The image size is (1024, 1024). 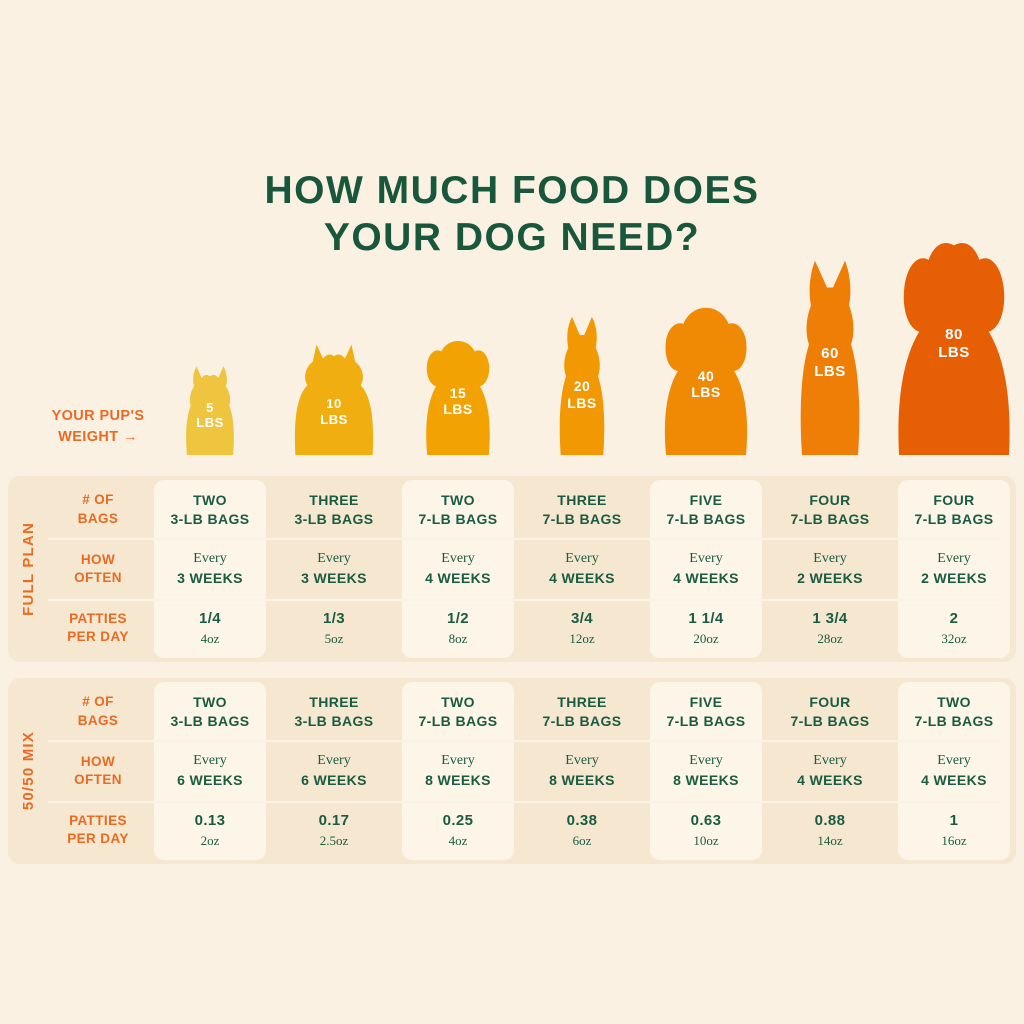 I want to click on patties-cell: 2 32oz, so click(x=954, y=628).